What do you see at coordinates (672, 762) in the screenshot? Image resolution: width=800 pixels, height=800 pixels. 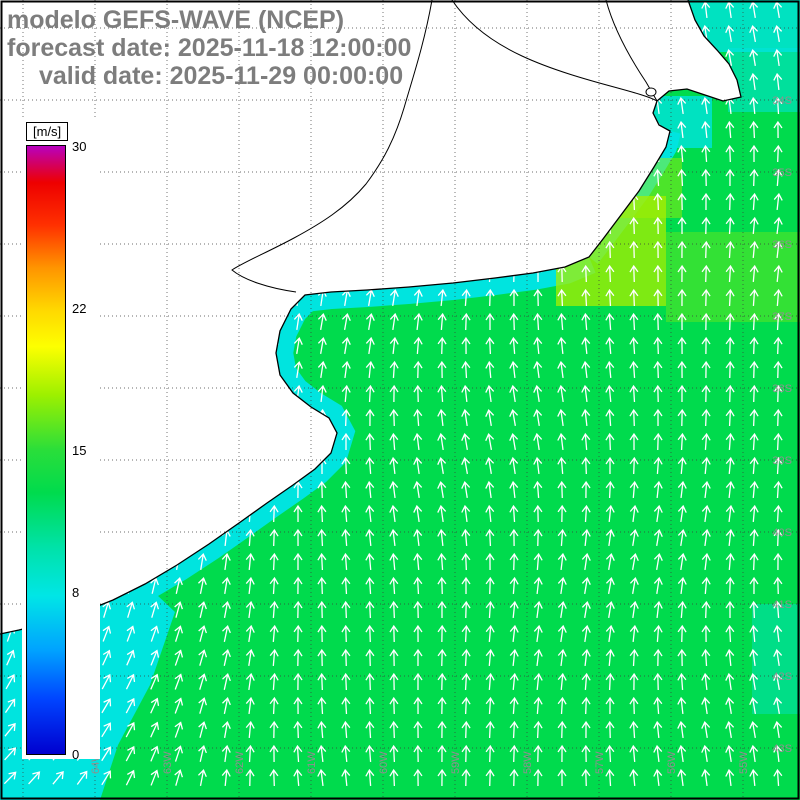 I see `grid-label: 56W` at bounding box center [672, 762].